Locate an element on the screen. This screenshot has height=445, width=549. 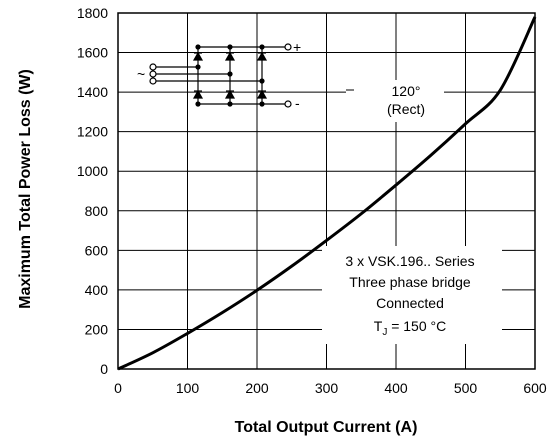
y-tick-label: 1200 is located at coordinates (92, 132).